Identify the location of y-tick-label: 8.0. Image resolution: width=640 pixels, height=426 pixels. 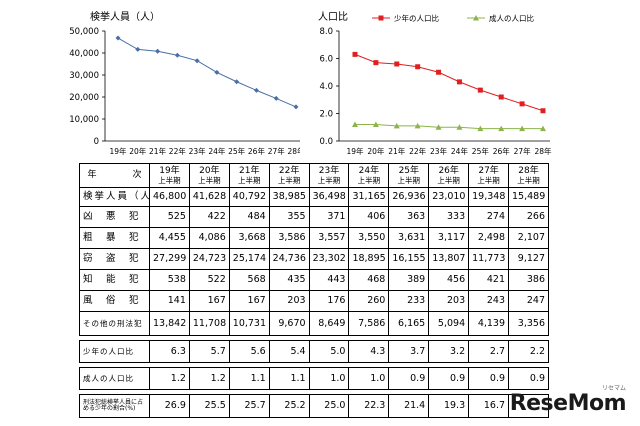
(326, 32).